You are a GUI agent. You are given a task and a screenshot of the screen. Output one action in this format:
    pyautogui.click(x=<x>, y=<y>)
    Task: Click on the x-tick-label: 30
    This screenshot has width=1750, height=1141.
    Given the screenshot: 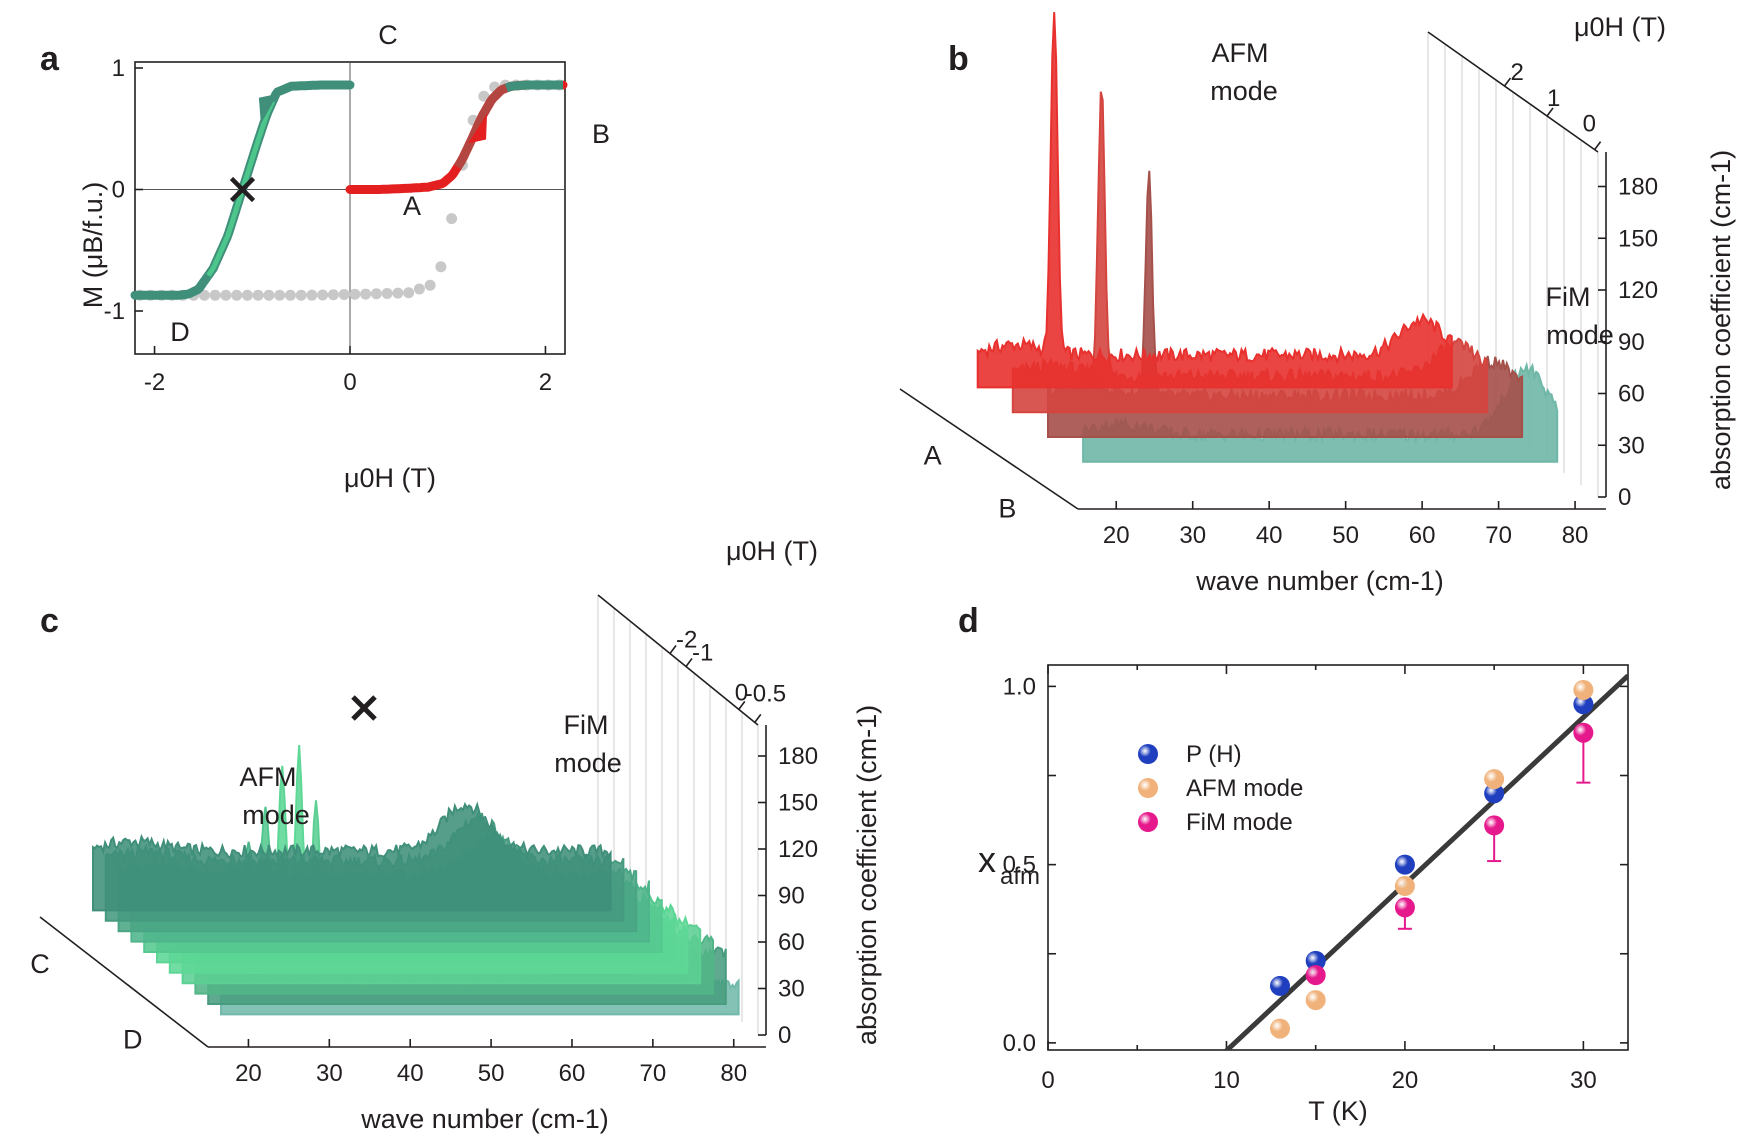 What is the action you would take?
    pyautogui.click(x=1192, y=535)
    